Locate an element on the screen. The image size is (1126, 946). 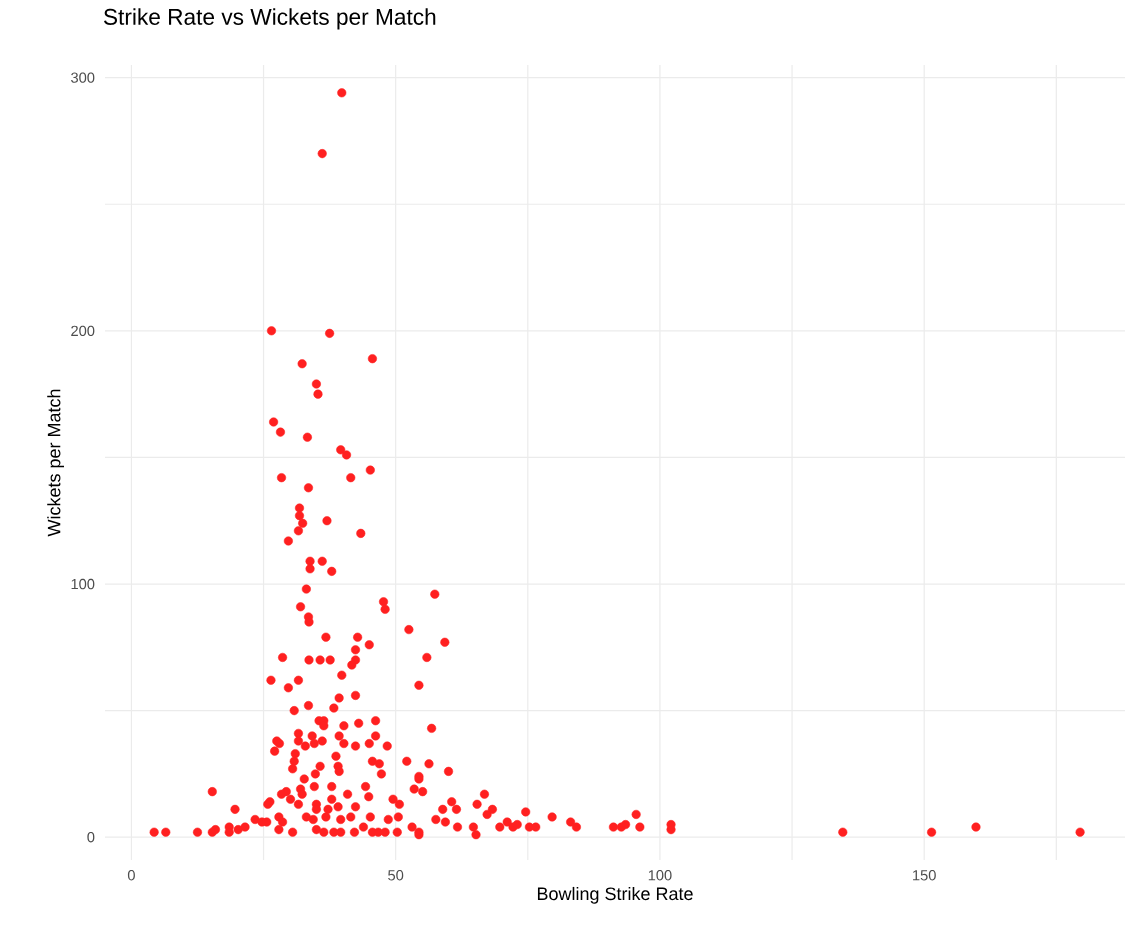
y-tick-label: 100 is located at coordinates (83, 584).